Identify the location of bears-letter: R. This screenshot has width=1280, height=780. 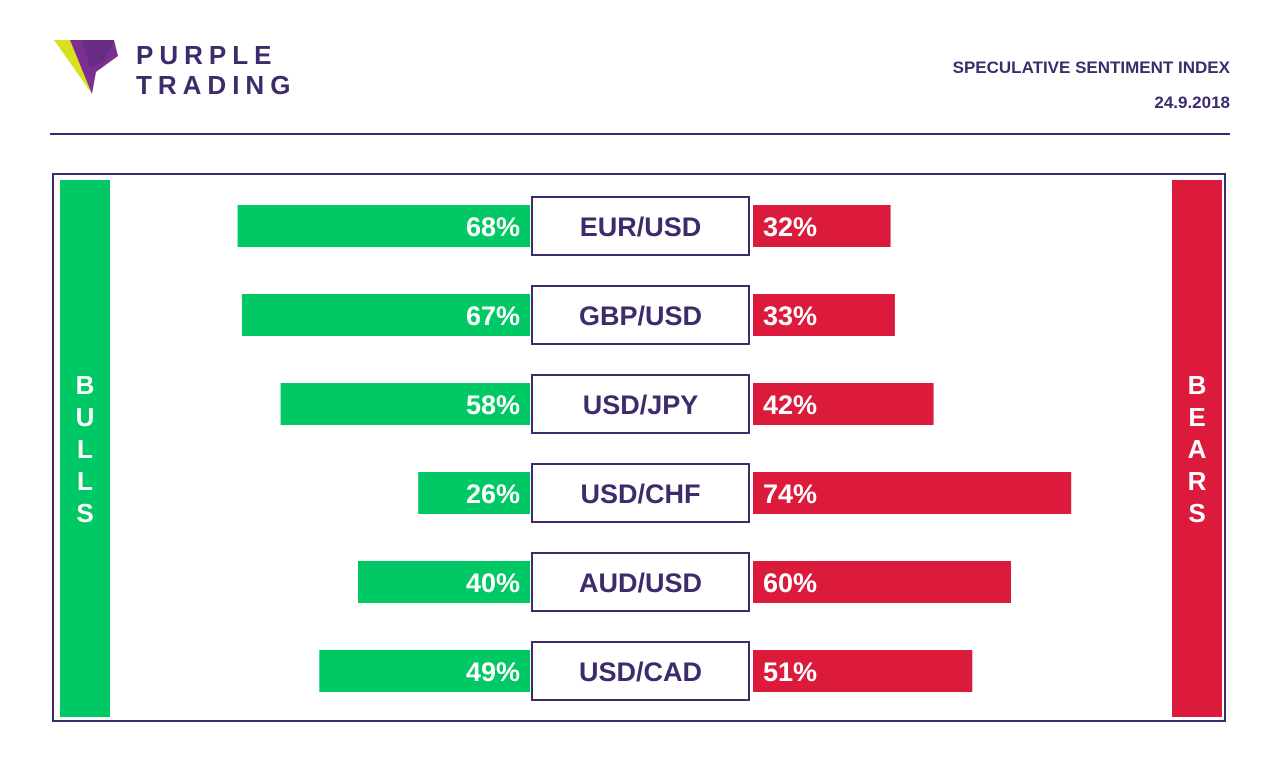
(1197, 480).